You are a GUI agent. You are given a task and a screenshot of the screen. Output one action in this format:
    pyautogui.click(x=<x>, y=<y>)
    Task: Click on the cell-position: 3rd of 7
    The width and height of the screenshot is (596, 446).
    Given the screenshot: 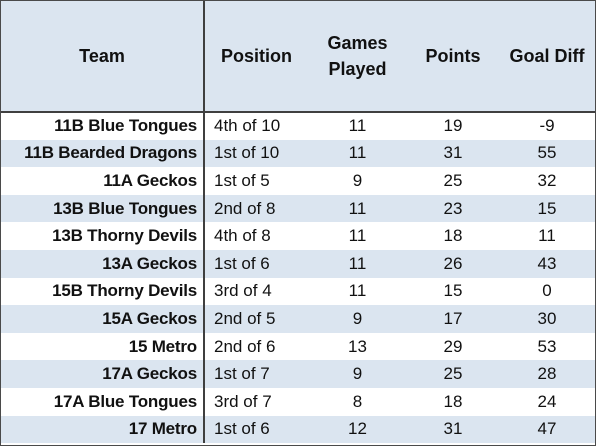 What is the action you would take?
    pyautogui.click(x=243, y=401)
    